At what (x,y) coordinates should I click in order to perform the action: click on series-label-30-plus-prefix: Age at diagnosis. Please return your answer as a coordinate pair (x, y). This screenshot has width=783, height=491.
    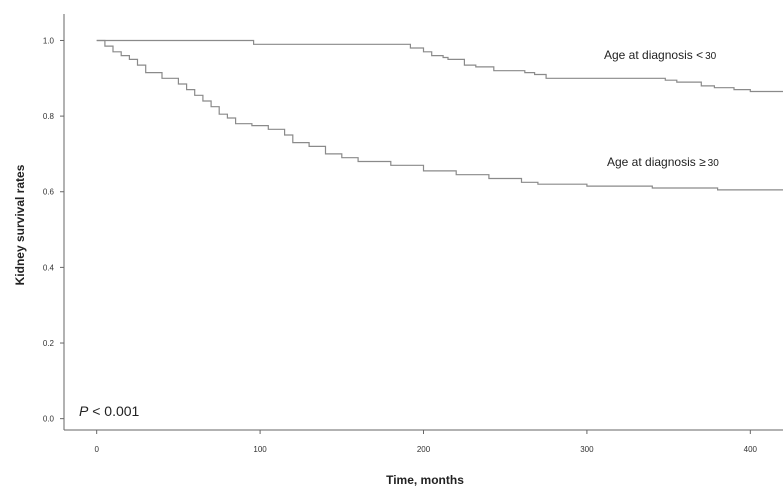
    Looking at the image, I should click on (653, 162).